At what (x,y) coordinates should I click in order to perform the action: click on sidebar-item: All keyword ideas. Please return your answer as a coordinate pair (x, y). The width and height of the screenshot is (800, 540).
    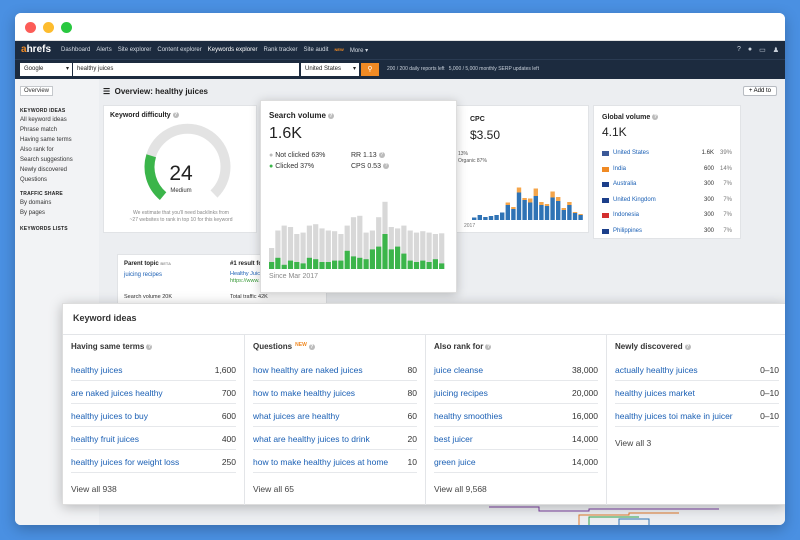
    Looking at the image, I should click on (43, 120).